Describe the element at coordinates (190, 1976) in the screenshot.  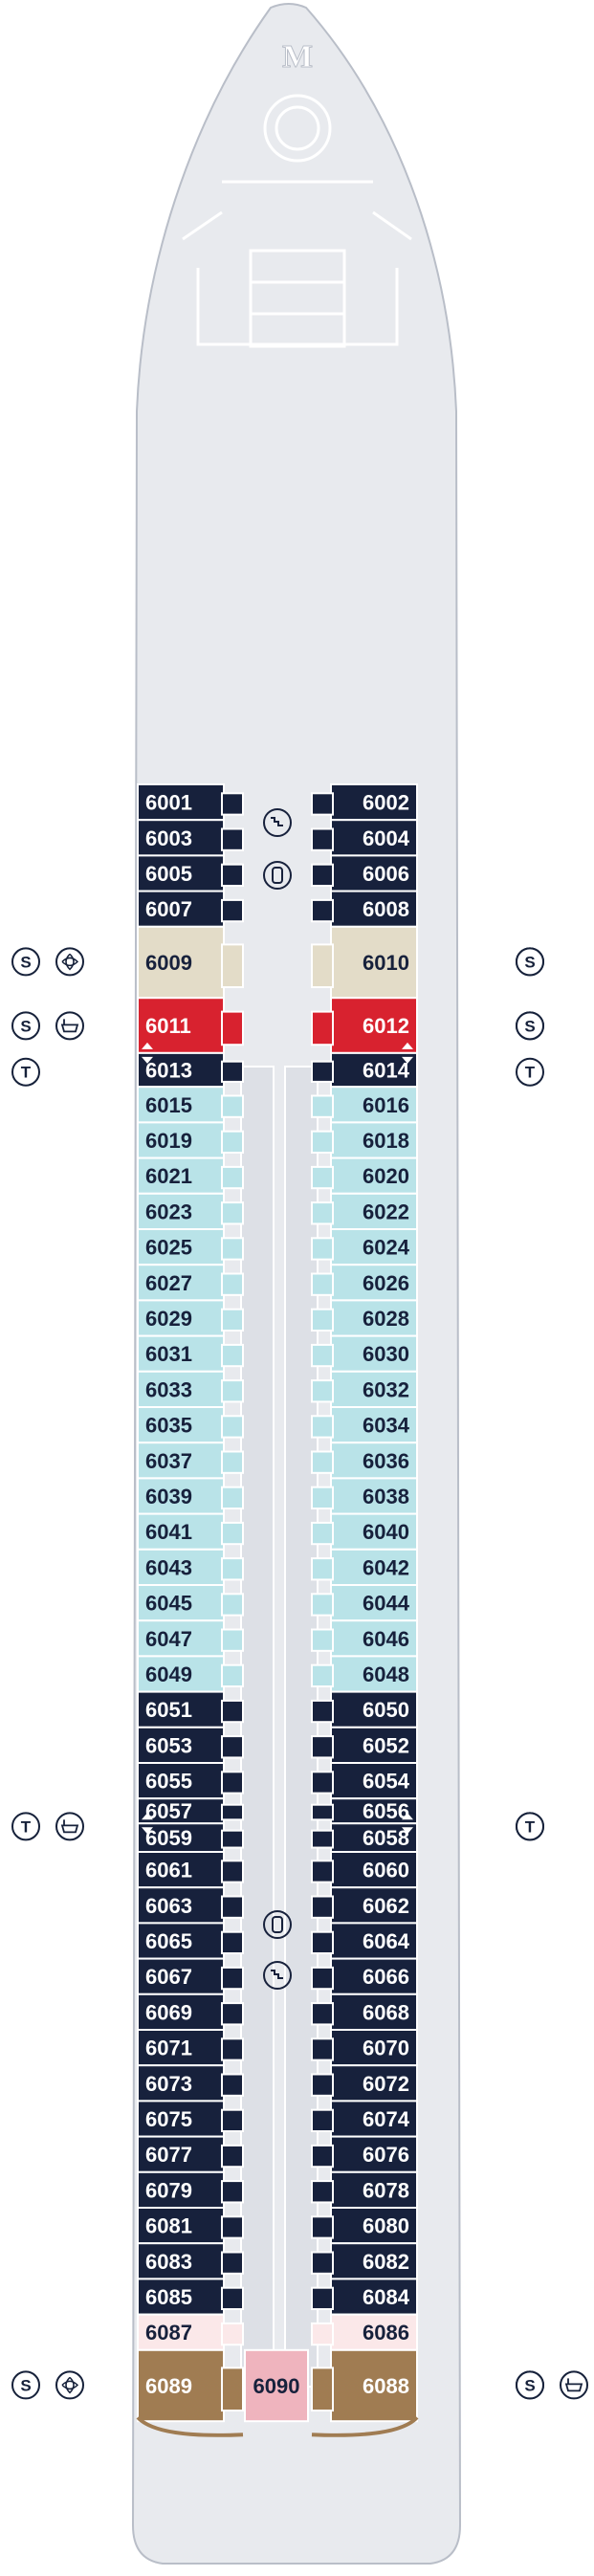
I see `cabin-6067: 6067` at that location.